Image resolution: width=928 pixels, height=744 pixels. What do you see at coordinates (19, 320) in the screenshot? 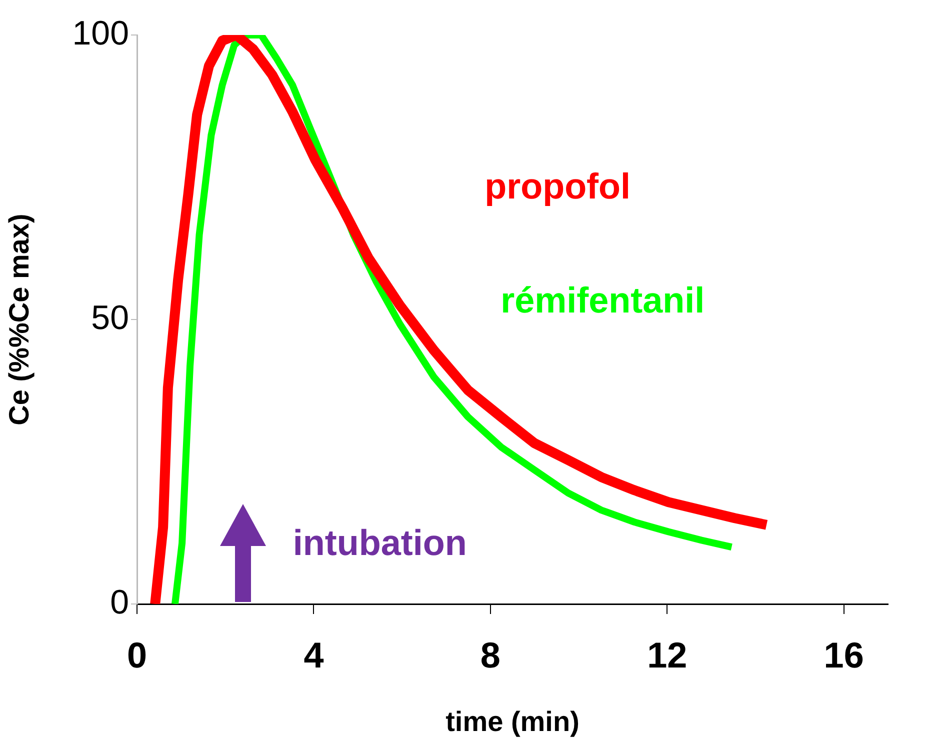
I see `y-axis-title: Ce (%%Ce max)` at bounding box center [19, 320].